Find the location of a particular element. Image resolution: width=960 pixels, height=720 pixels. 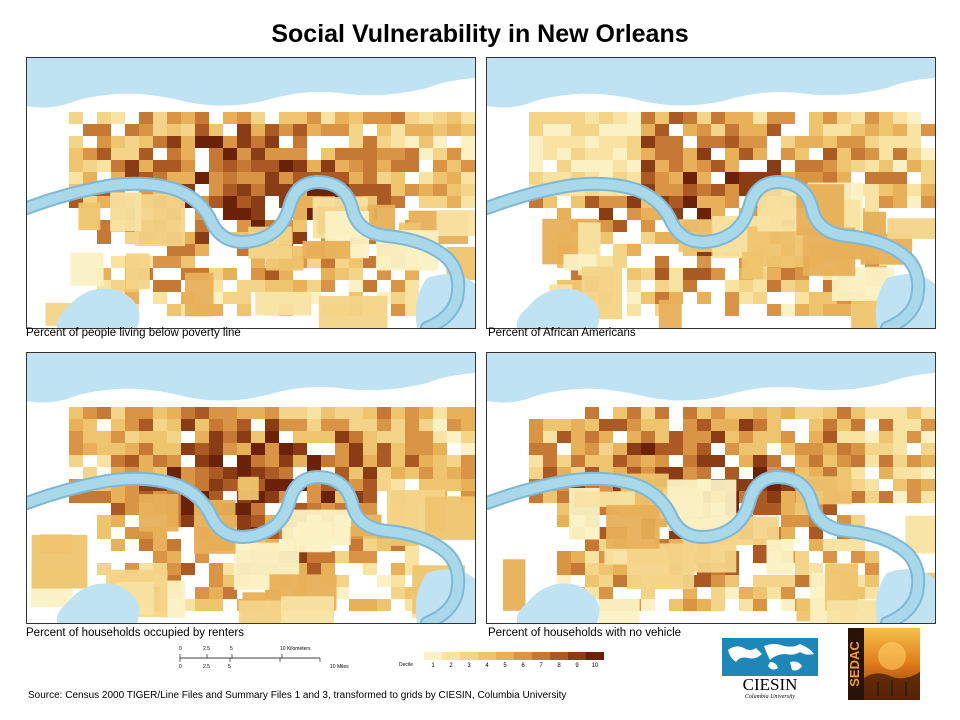

map-caption-no-vehicle: Percent of households with no vehicle is located at coordinates (585, 633).